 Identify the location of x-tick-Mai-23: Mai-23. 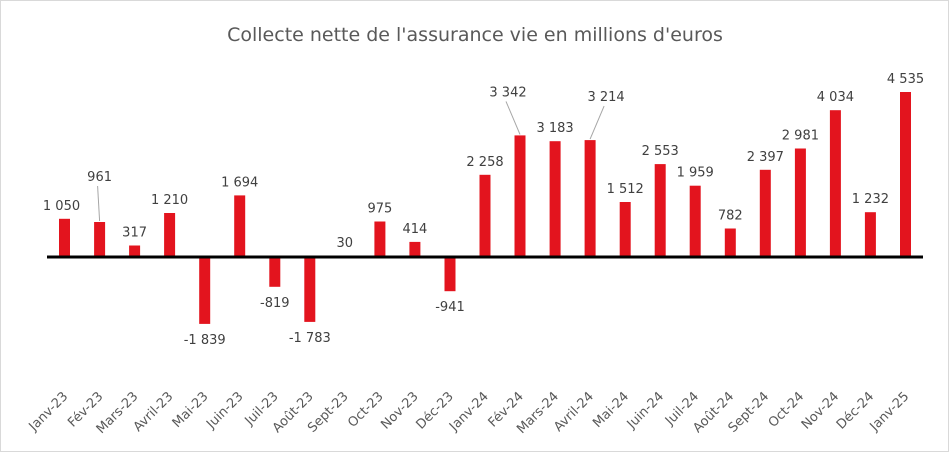
(191, 410).